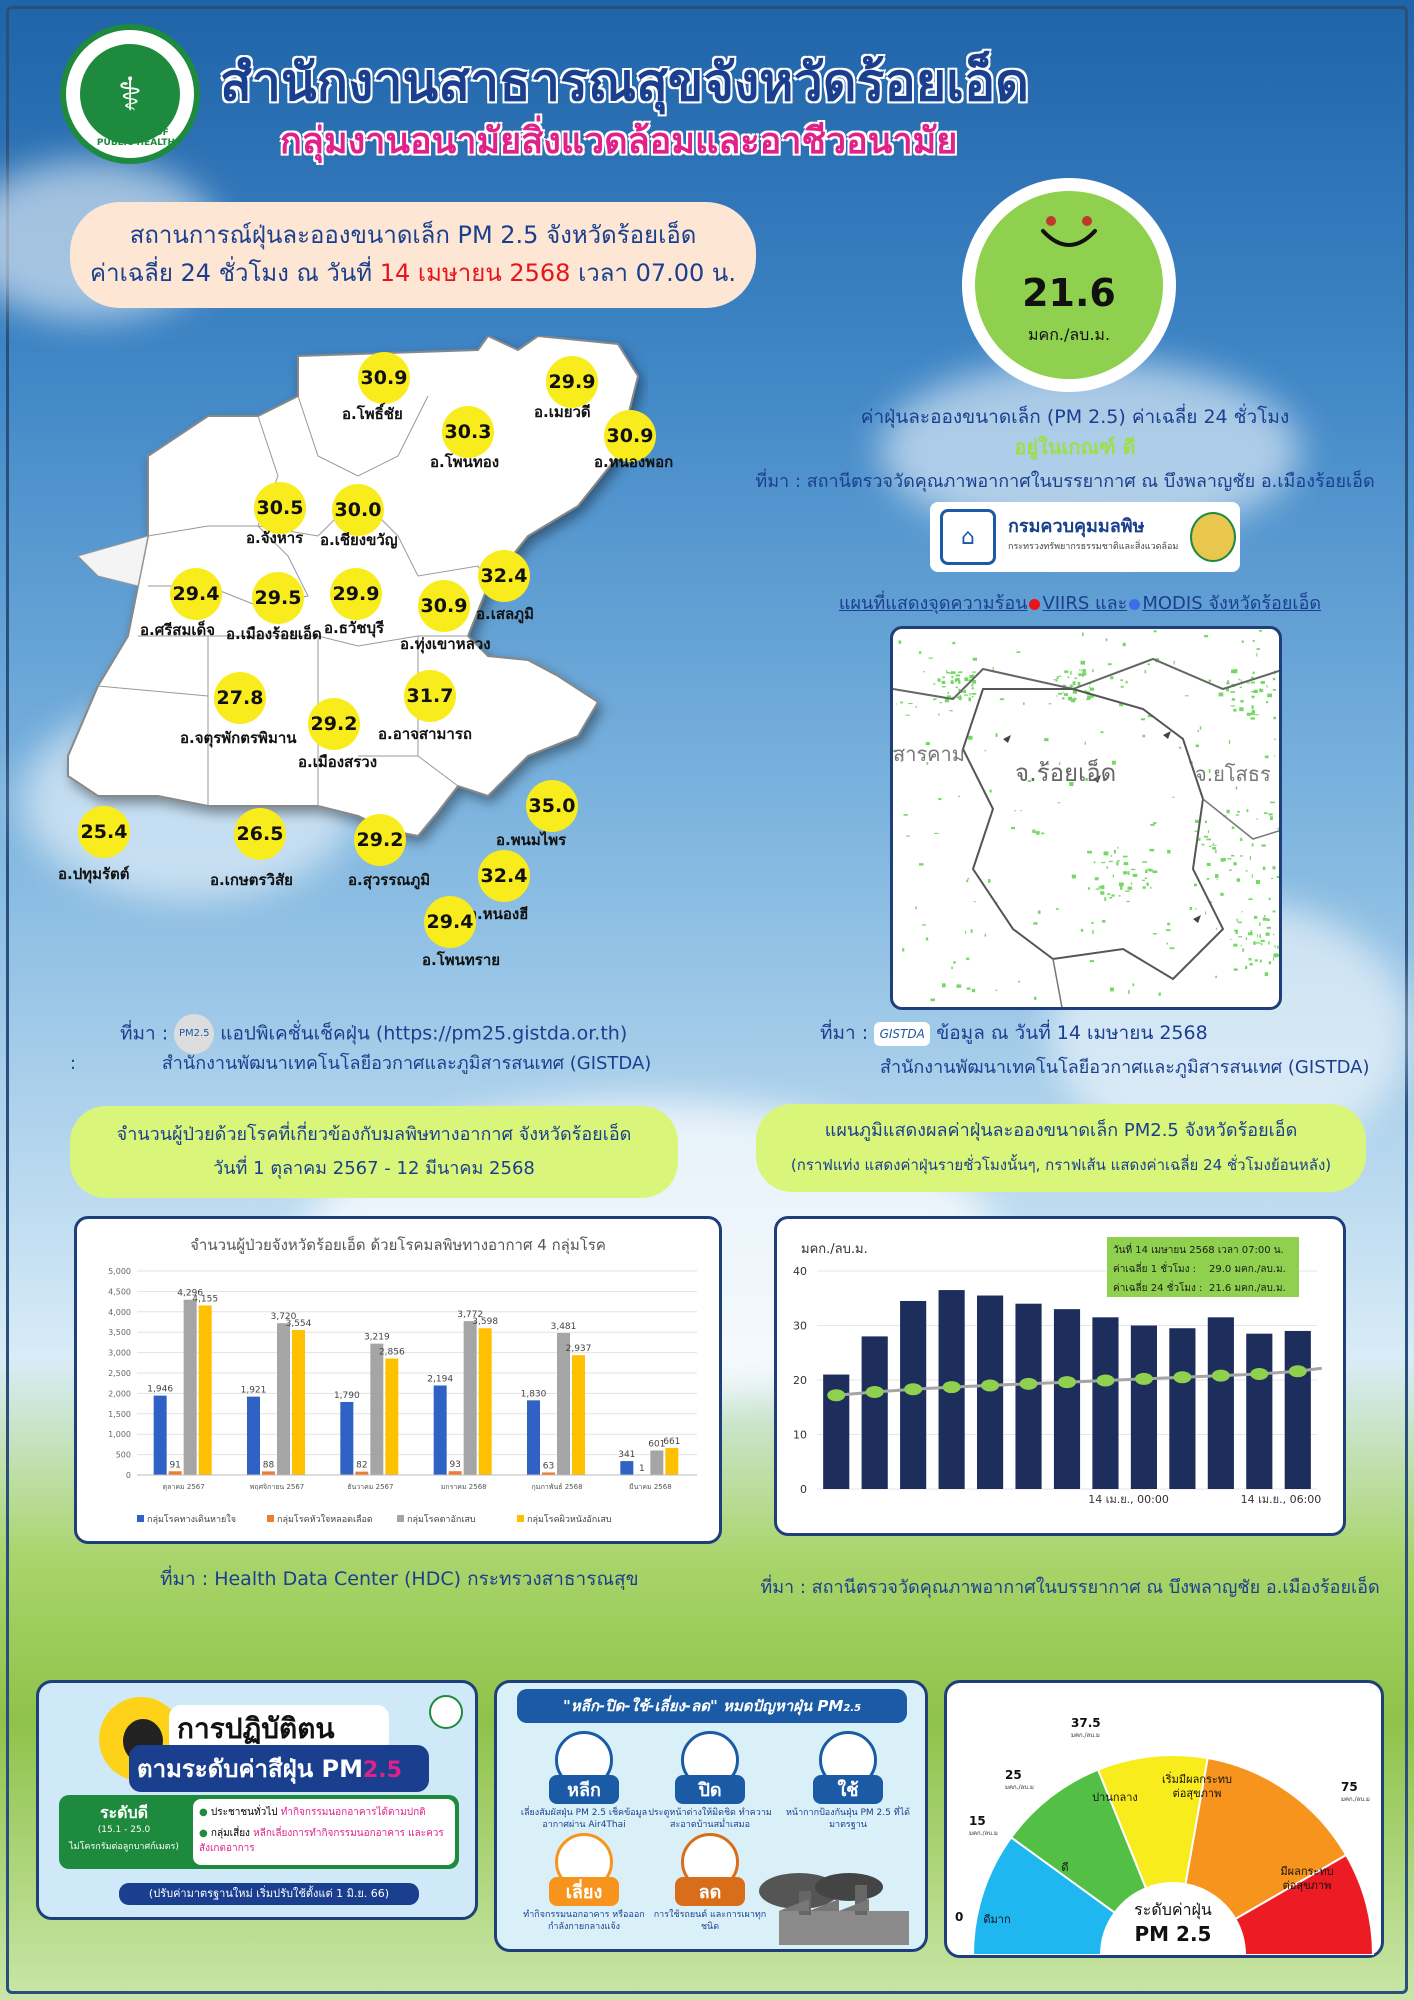  Describe the element at coordinates (372, 414) in the screenshot. I see `district-name: อ.โพธิ์ชัย` at that location.